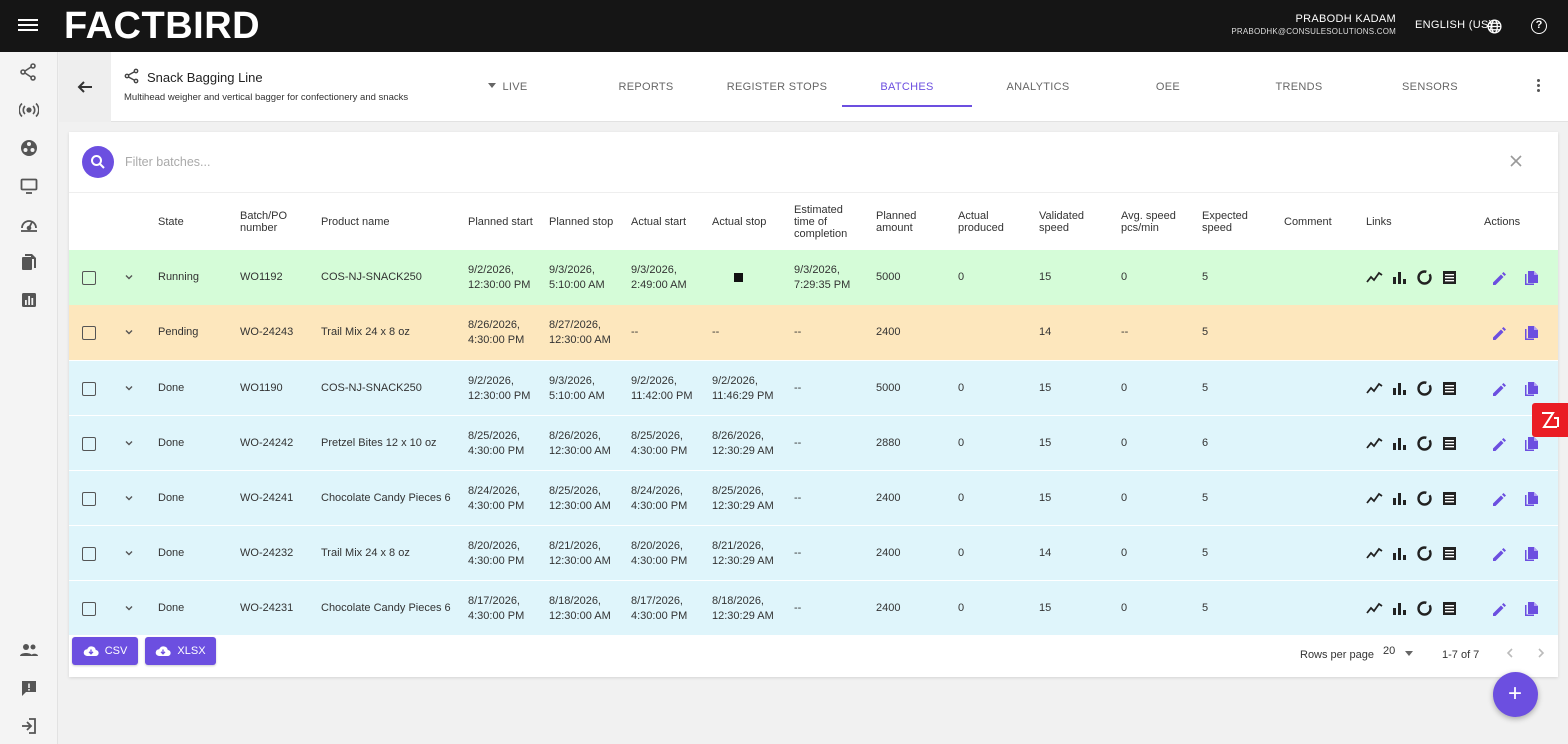 This screenshot has width=1568, height=744. Describe the element at coordinates (264, 222) in the screenshot. I see `column-header: Batch/PO number` at that location.